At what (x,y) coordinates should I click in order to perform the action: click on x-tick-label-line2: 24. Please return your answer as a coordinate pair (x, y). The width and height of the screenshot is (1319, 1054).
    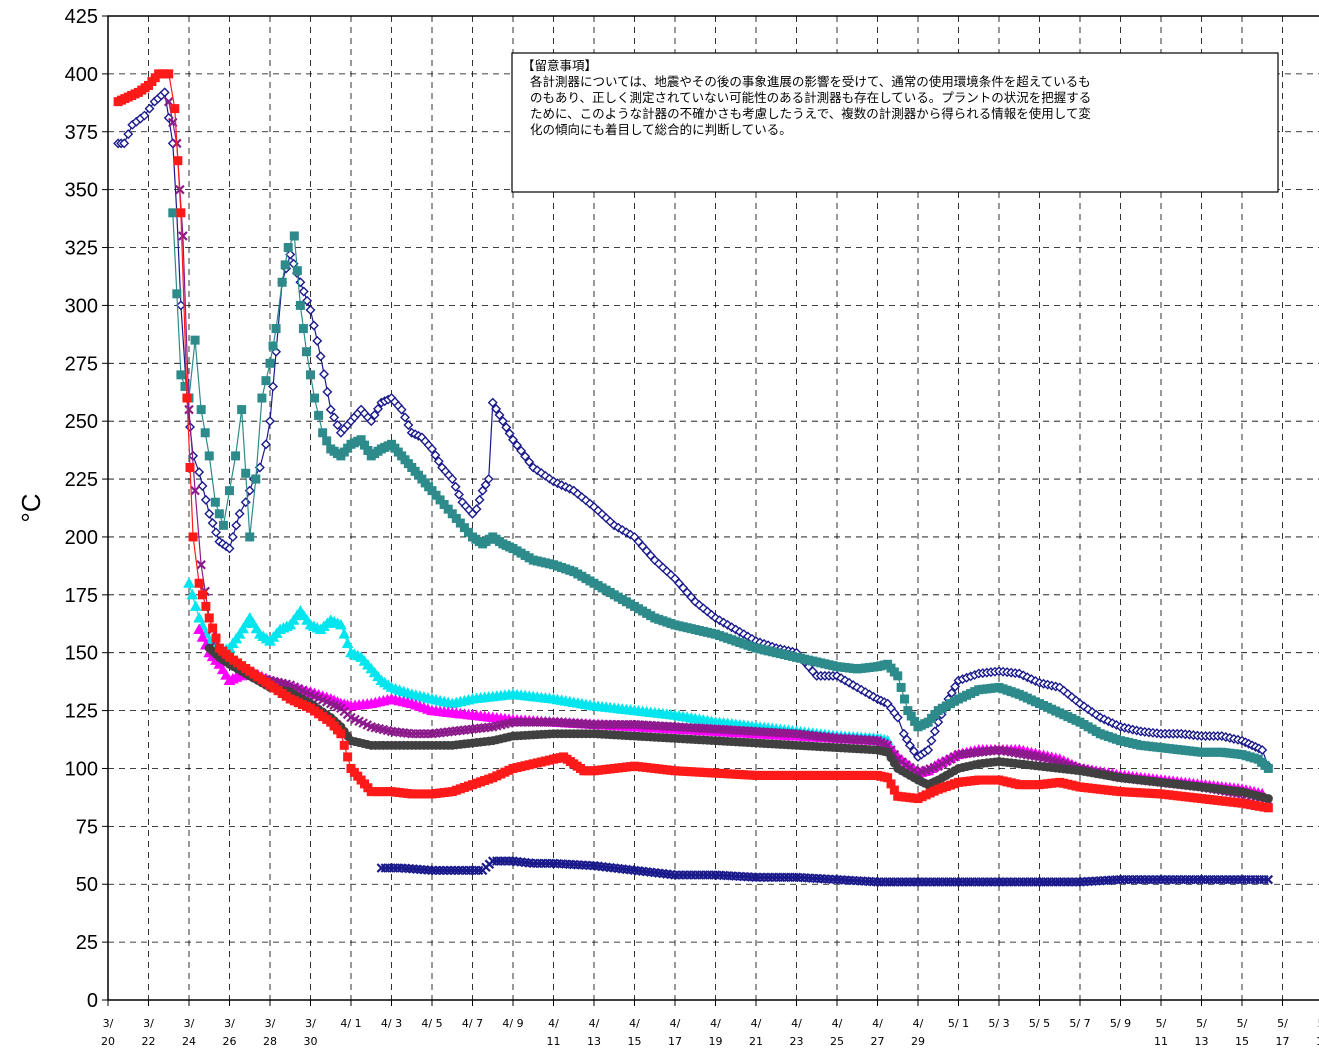
    Looking at the image, I should click on (189, 1041).